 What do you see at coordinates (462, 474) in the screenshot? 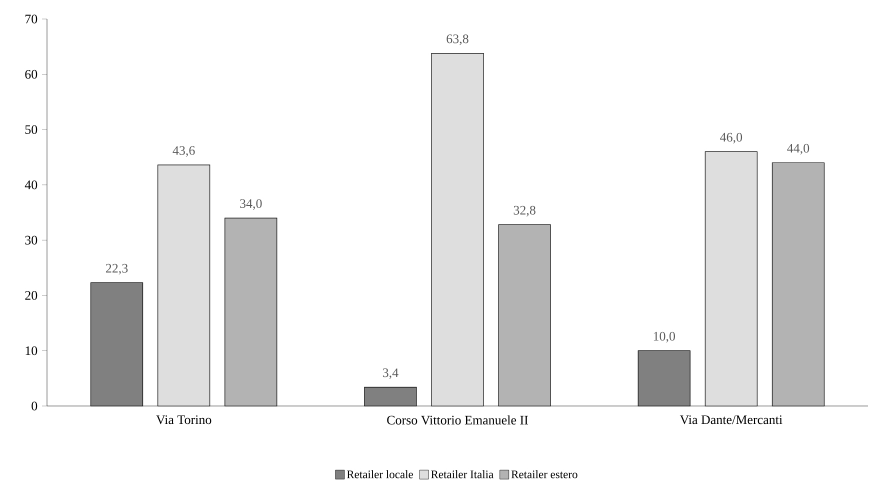
I see `legend-label: Retailer Italia` at bounding box center [462, 474].